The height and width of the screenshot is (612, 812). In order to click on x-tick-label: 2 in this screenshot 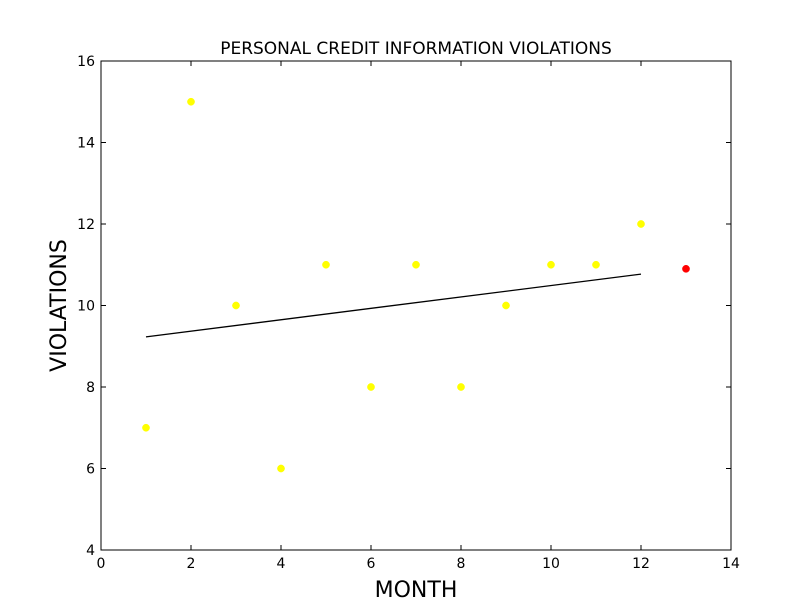, I will do `click(191, 564)`.